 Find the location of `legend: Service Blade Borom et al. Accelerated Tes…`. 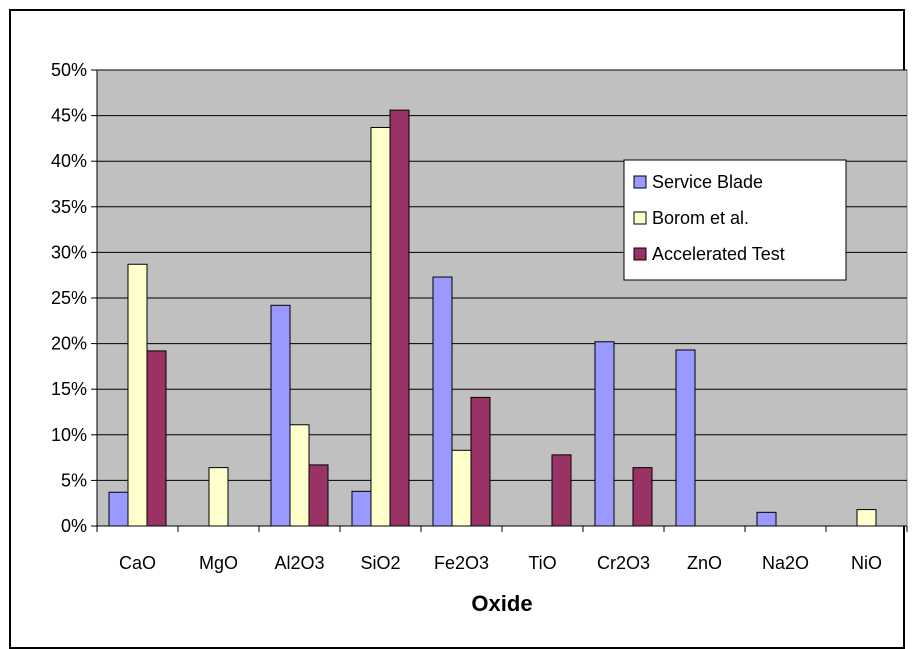

legend: Service Blade Borom et al. Accelerated Tes… is located at coordinates (735, 220).